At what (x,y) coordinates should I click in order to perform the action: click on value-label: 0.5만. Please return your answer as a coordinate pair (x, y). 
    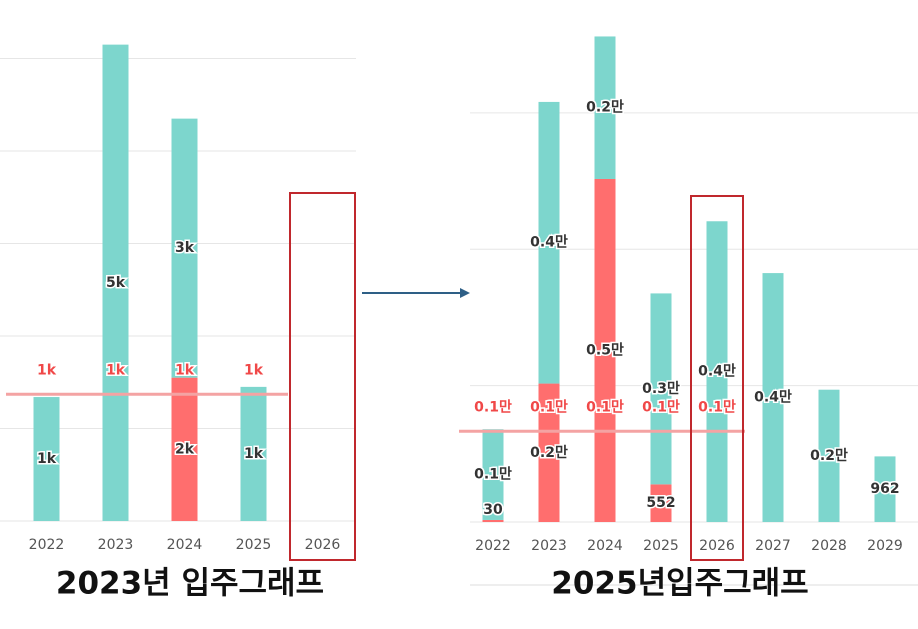
    Looking at the image, I should click on (605, 350).